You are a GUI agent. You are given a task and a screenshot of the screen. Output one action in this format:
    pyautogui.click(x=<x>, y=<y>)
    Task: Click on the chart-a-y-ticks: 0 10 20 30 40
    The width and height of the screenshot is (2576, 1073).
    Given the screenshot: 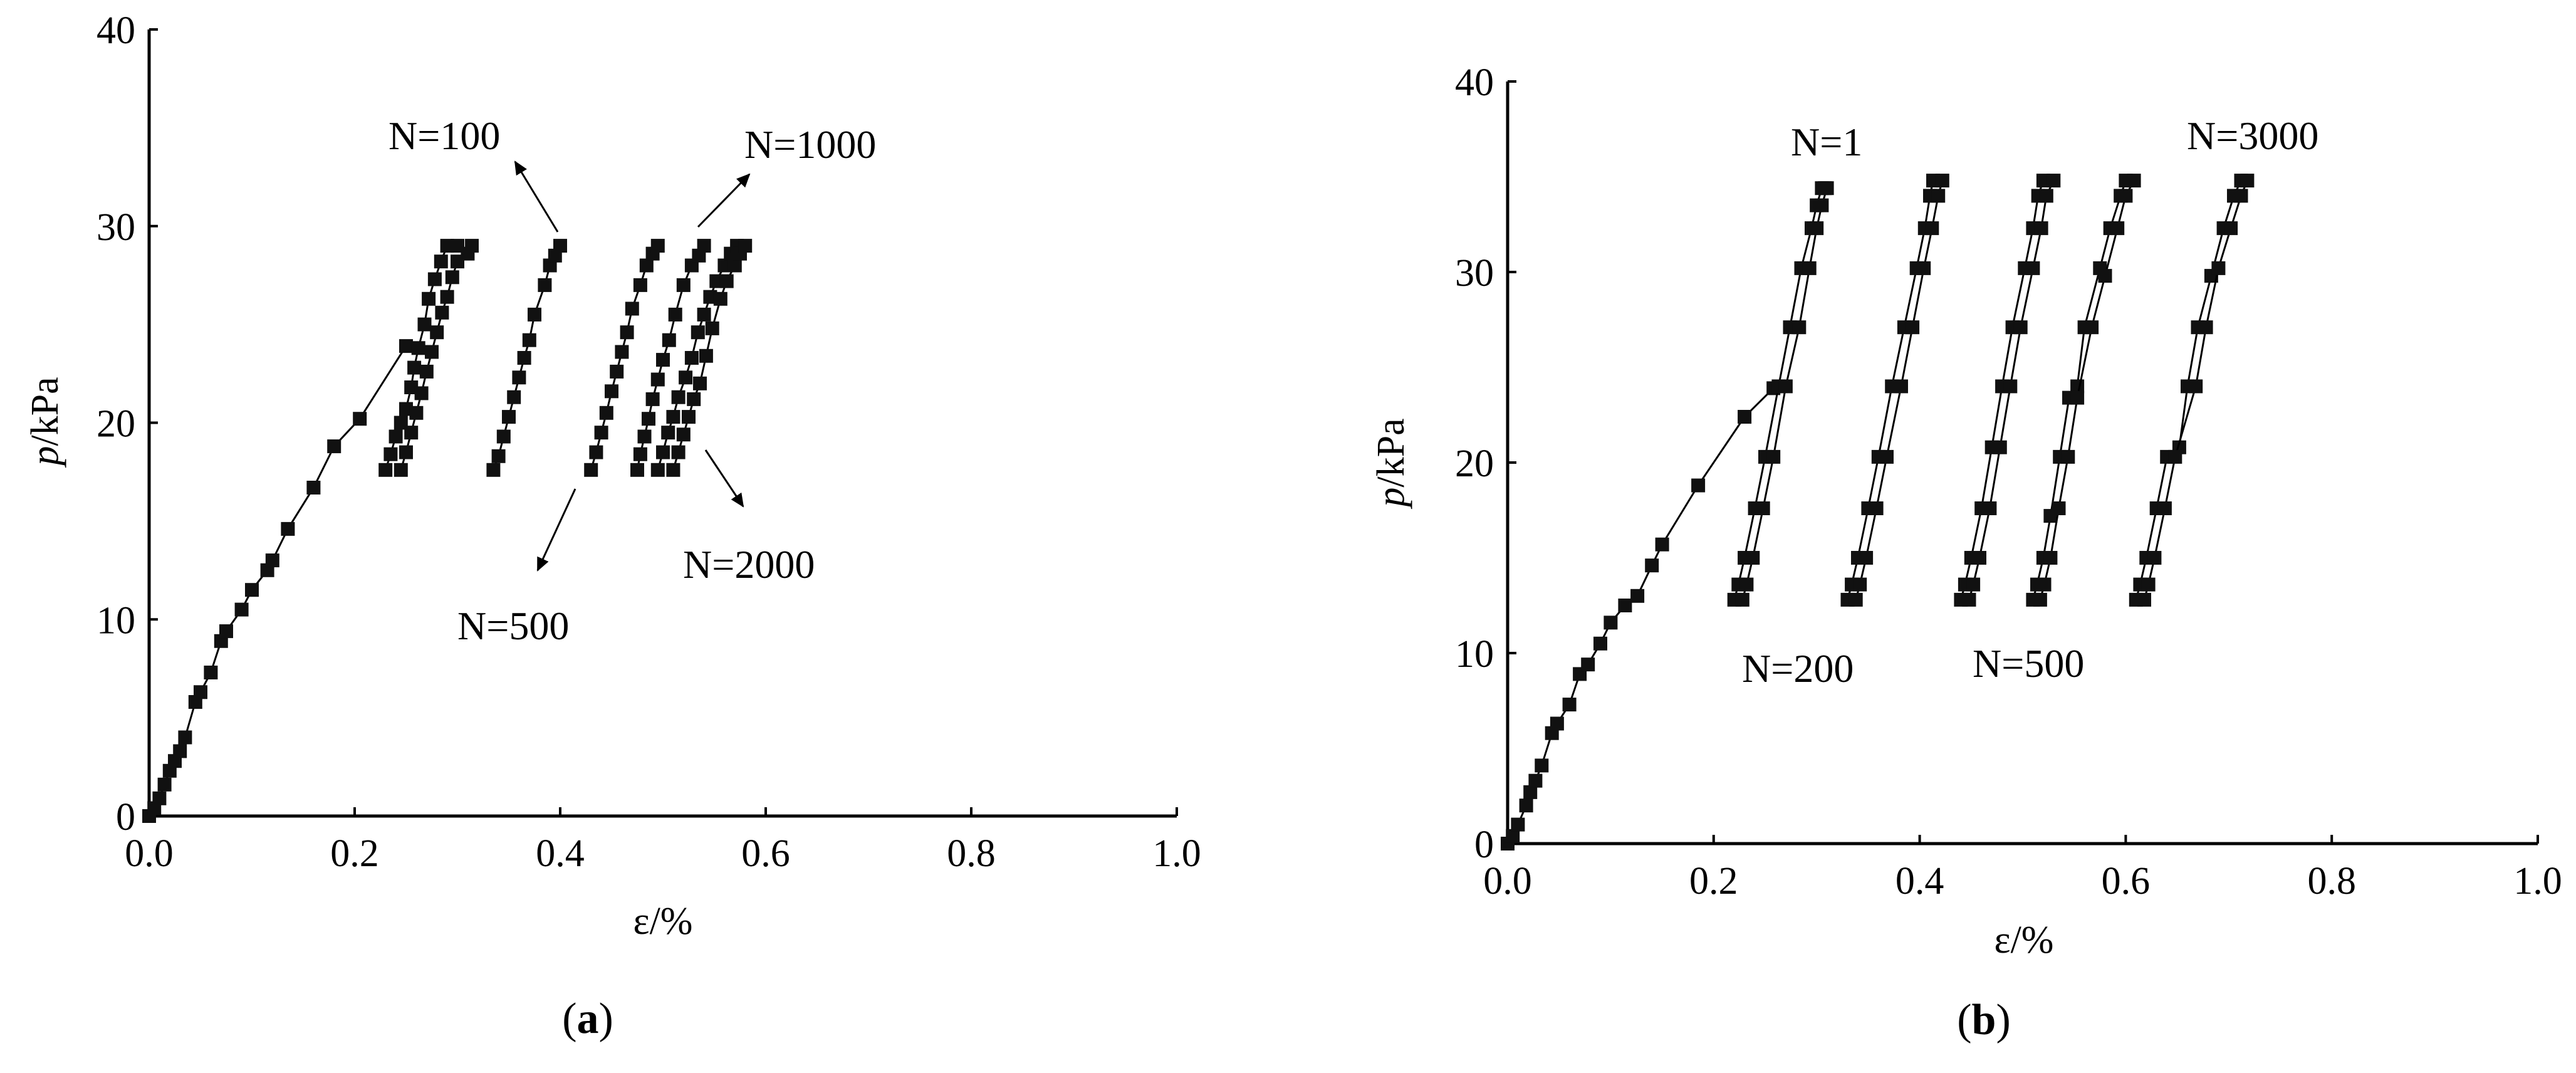 What is the action you would take?
    pyautogui.click(x=127, y=424)
    